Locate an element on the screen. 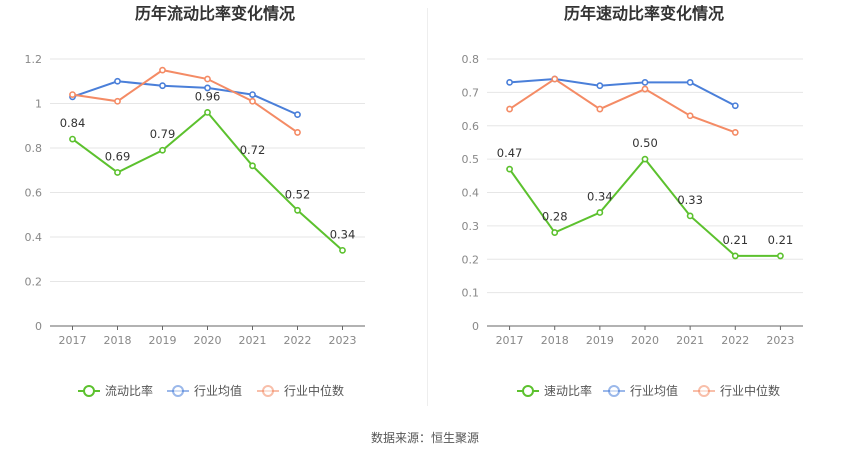 The image size is (850, 458). y-tick-label: 0.7 is located at coordinates (471, 92).